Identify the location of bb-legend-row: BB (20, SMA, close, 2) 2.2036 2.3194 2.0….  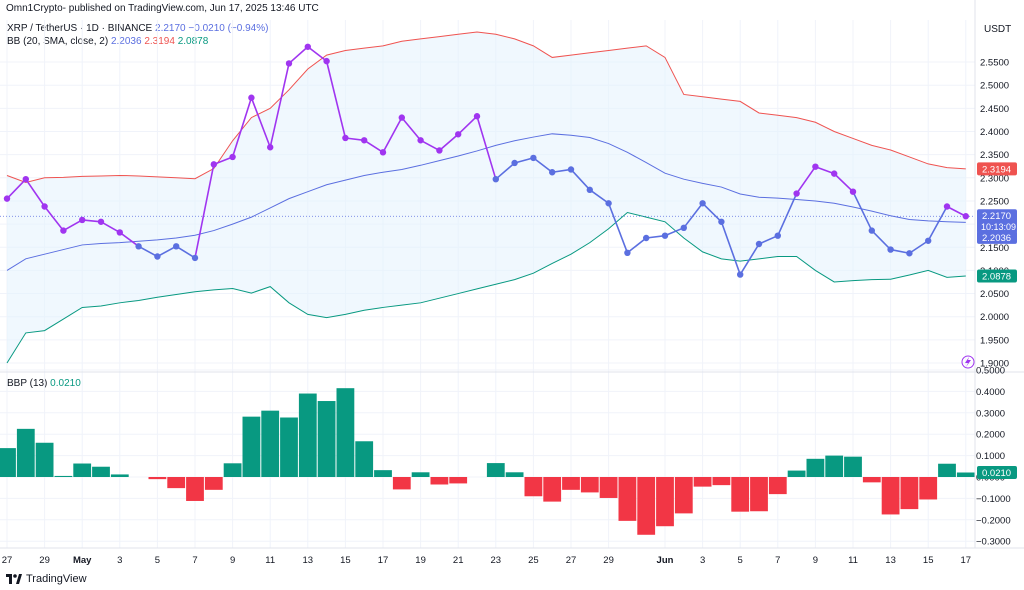
(137, 41).